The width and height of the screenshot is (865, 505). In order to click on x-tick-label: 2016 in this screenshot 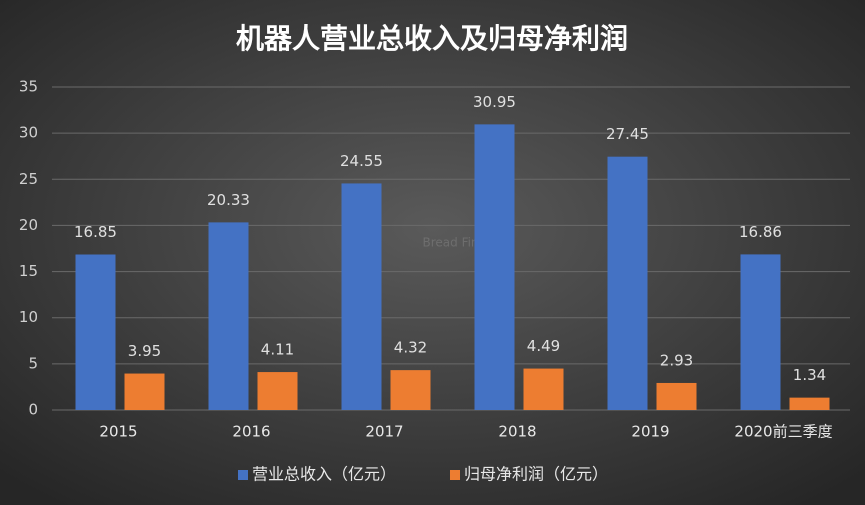, I will do `click(251, 432)`.